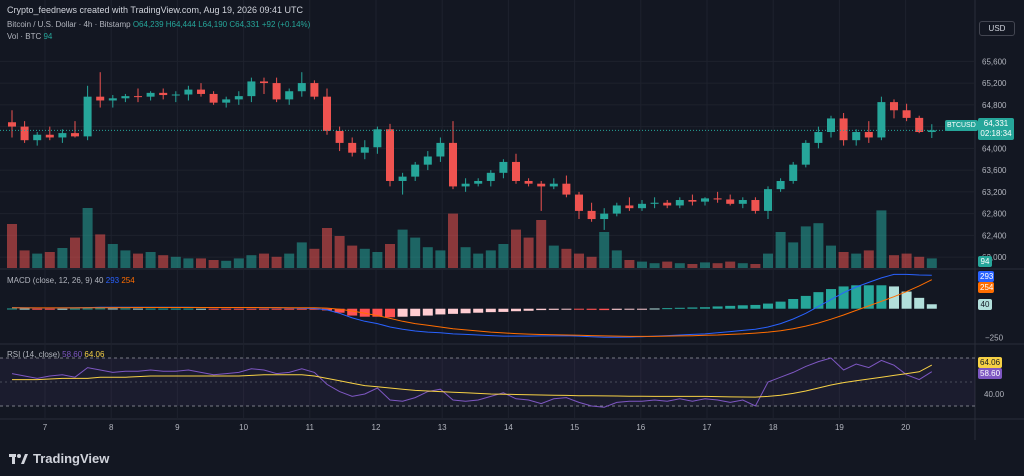 The width and height of the screenshot is (1024, 476). Describe the element at coordinates (994, 214) in the screenshot. I see `price-axis-label: 62,800` at that location.